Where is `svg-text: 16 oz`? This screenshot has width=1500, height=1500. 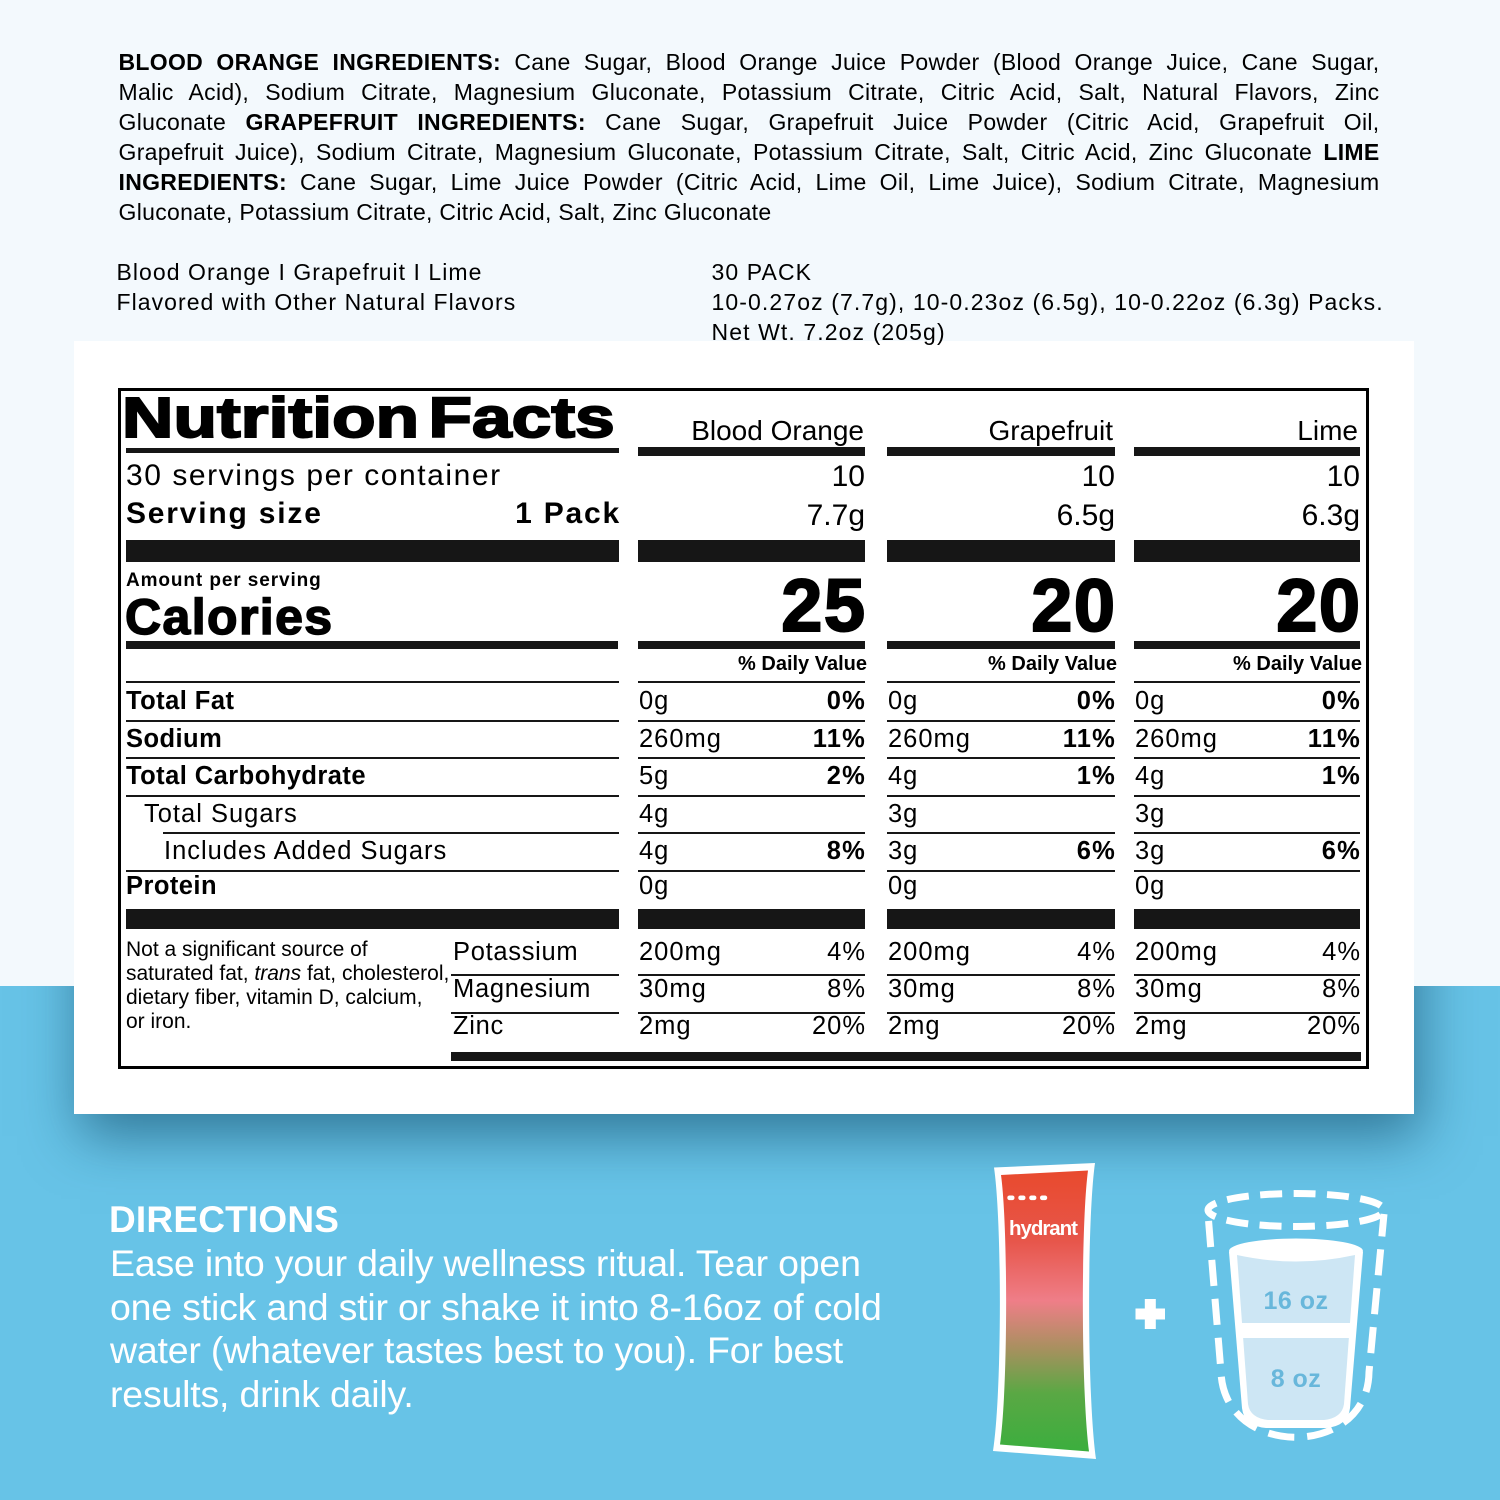
svg-text: 16 oz is located at coordinates (1295, 1301).